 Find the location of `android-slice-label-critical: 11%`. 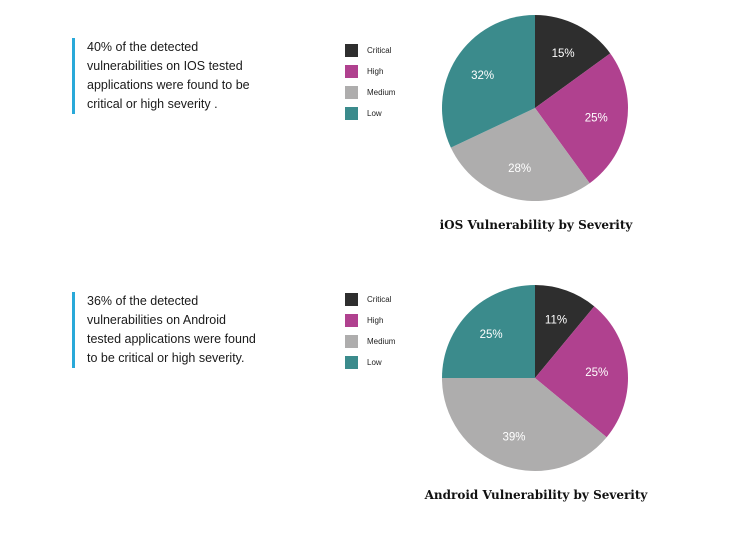

android-slice-label-critical: 11% is located at coordinates (556, 321).